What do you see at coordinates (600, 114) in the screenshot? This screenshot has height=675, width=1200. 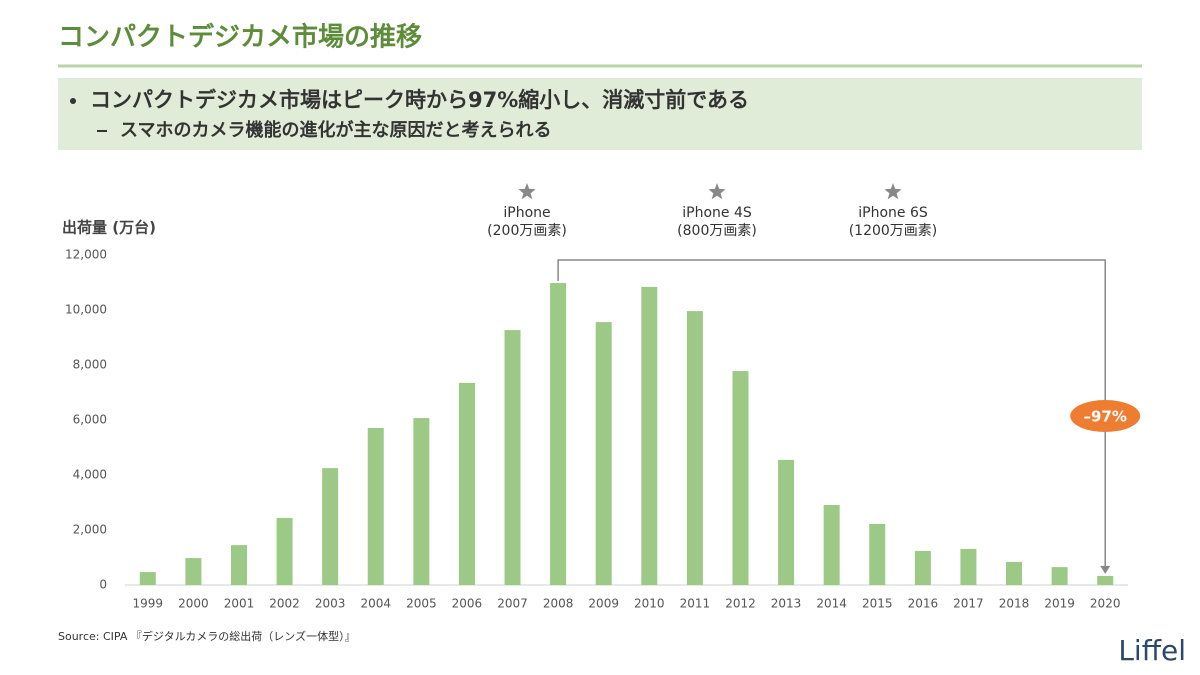 I see `summary-box` at bounding box center [600, 114].